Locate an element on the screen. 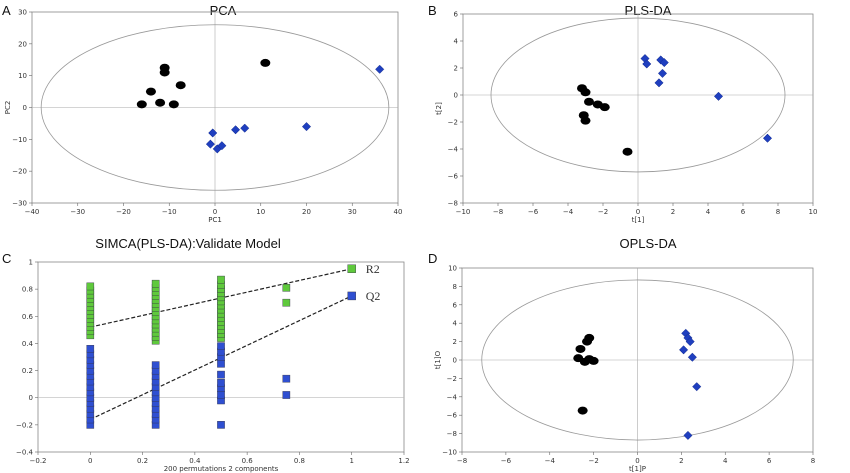  chart-title: OPLS-DA is located at coordinates (647, 243).